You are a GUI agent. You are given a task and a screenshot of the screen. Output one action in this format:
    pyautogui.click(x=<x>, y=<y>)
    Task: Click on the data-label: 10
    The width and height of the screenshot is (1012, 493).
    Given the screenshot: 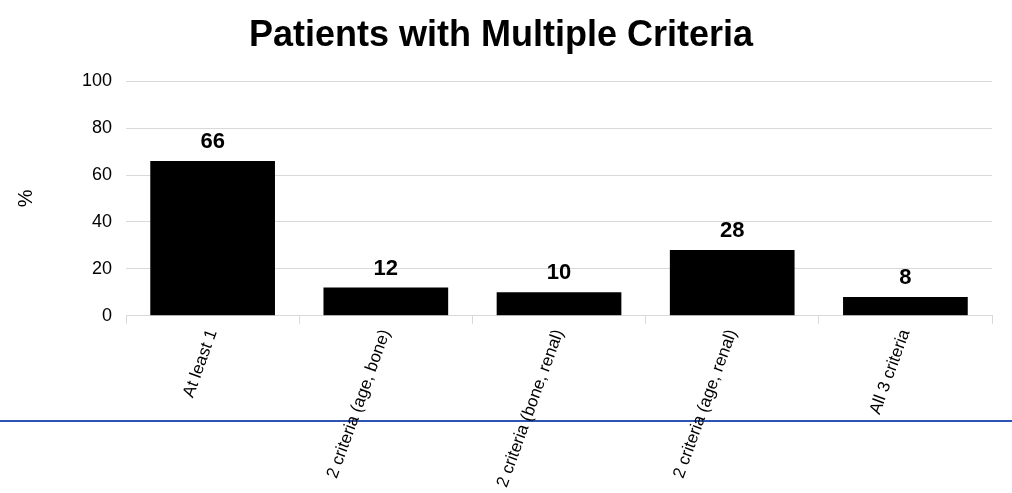 What is the action you would take?
    pyautogui.click(x=559, y=272)
    